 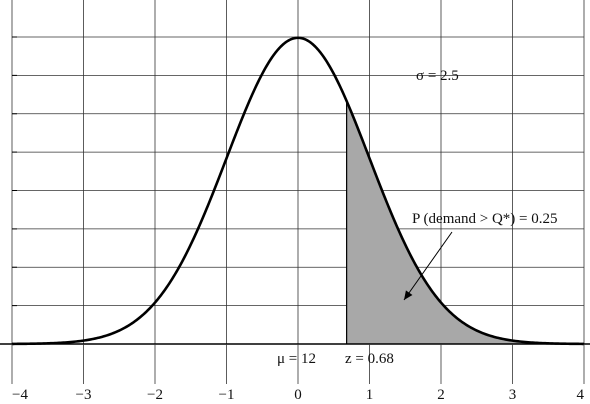 What do you see at coordinates (370, 395) in the screenshot?
I see `x-tick-label: 1` at bounding box center [370, 395].